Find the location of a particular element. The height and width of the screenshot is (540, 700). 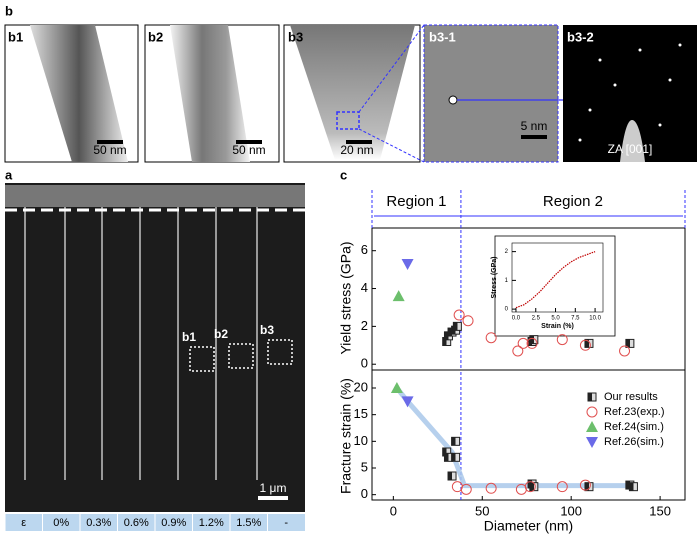

x-tick-label: 10.0 is located at coordinates (595, 319).